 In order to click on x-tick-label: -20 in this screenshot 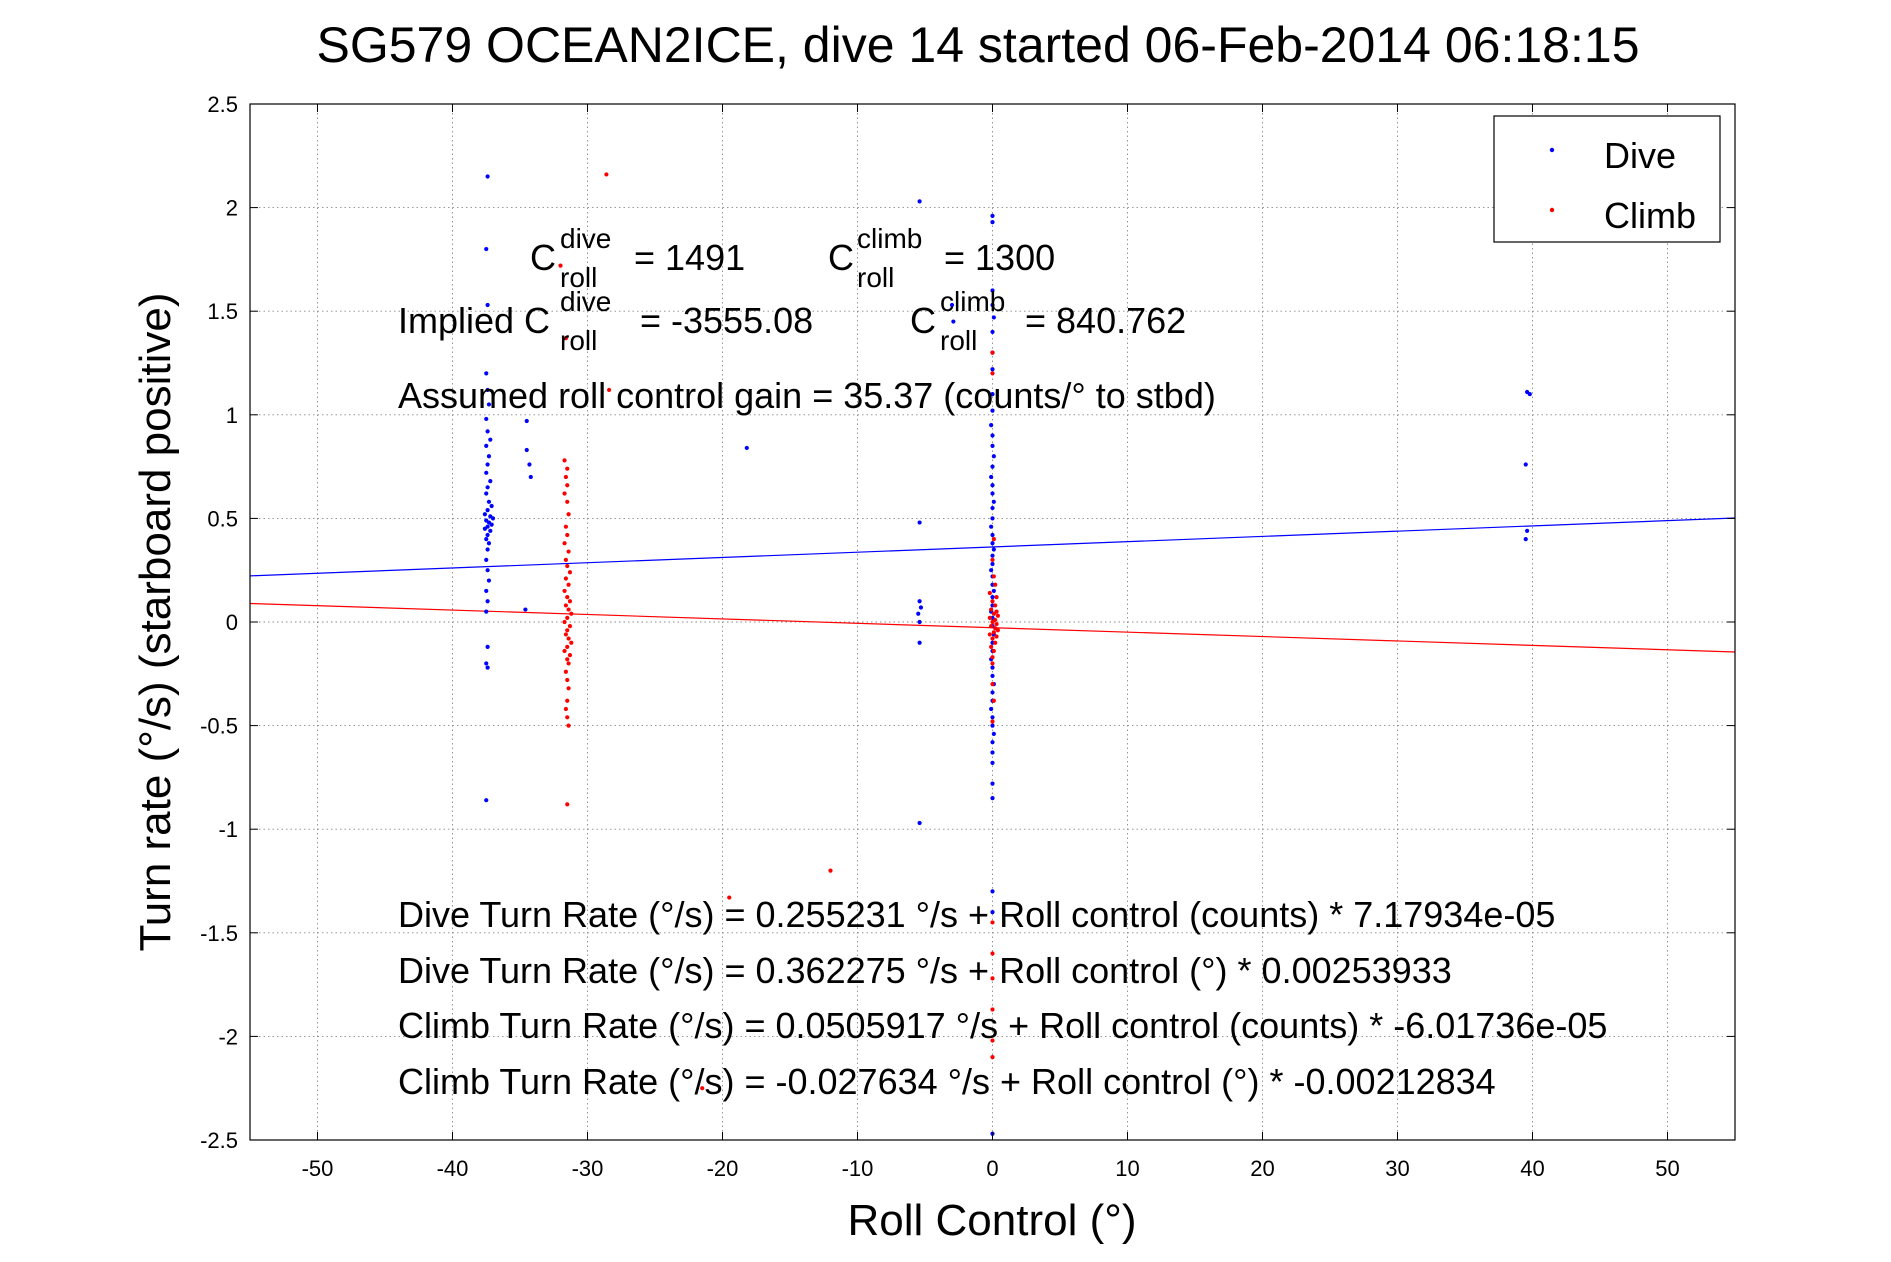, I will do `click(723, 1168)`.